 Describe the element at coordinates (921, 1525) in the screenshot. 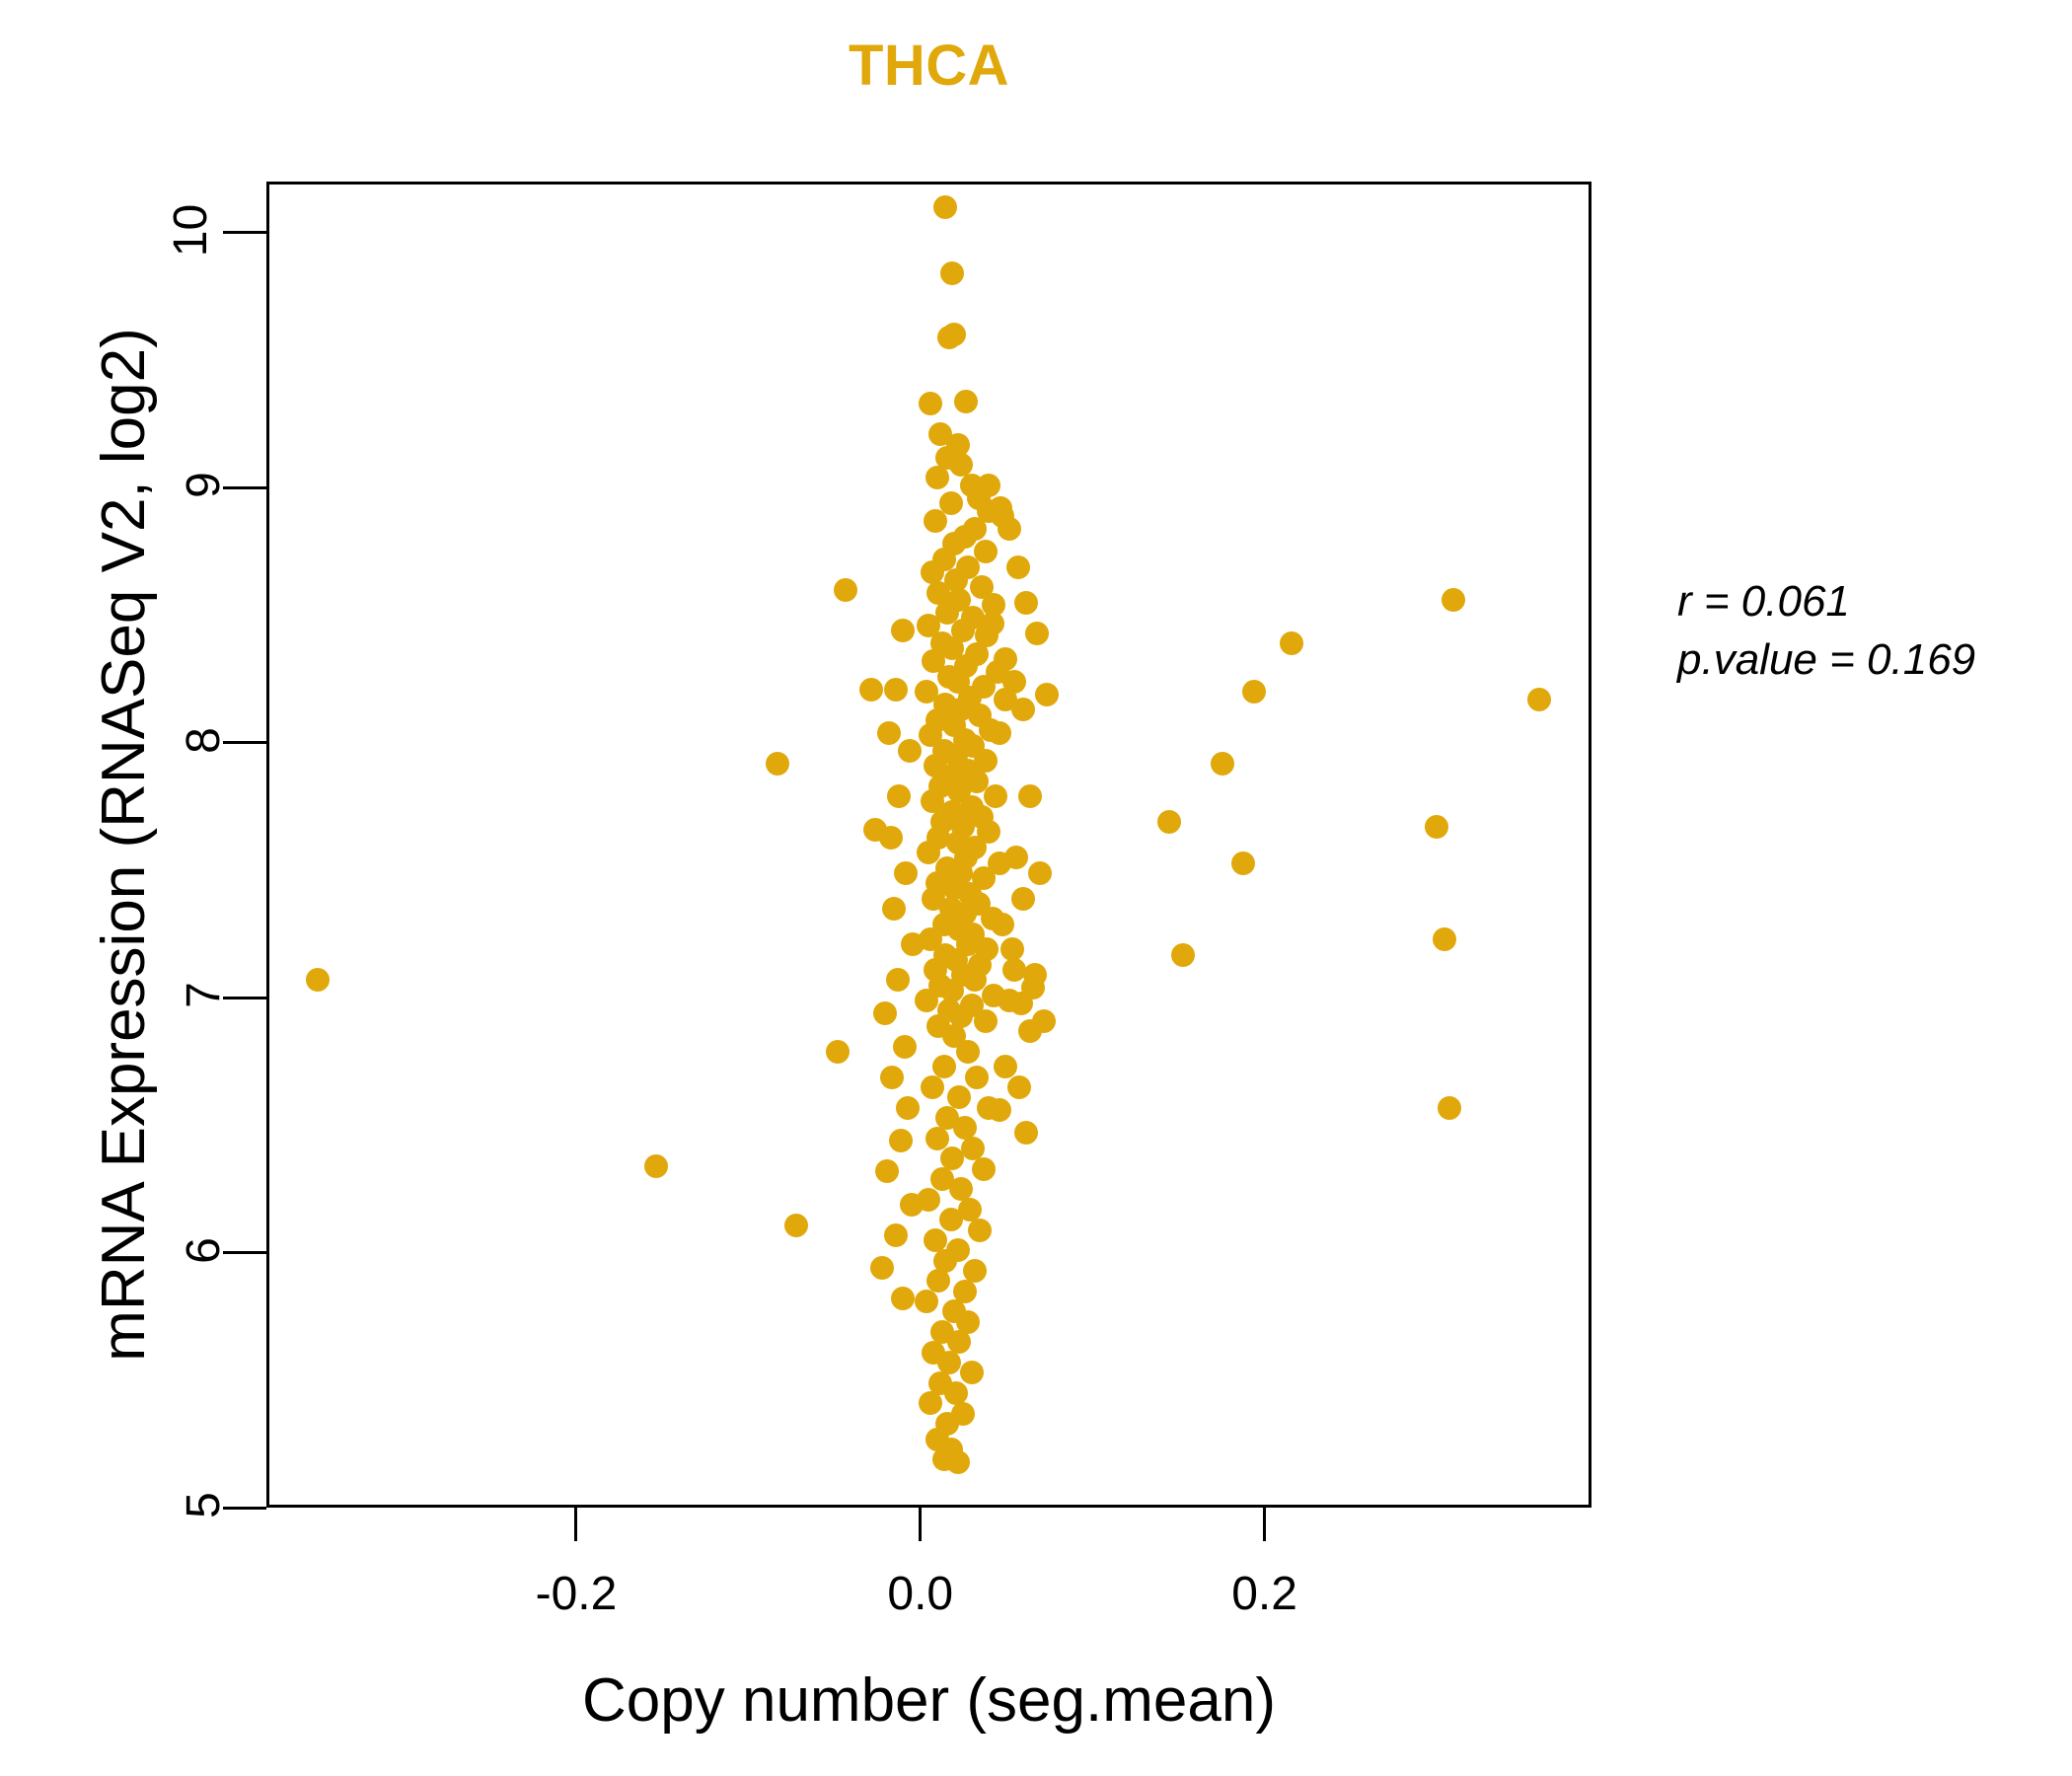

I see `x-tick-mark` at that location.